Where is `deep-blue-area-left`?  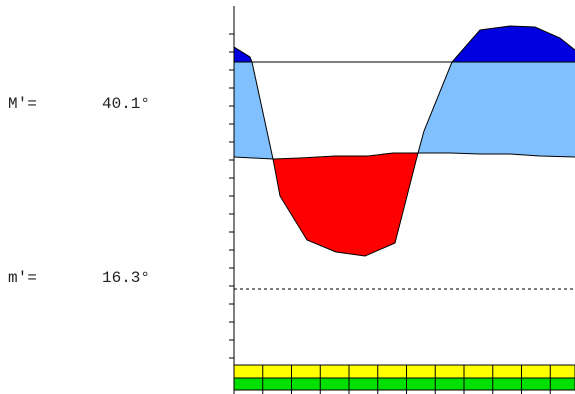 deep-blue-area-left is located at coordinates (243, 54).